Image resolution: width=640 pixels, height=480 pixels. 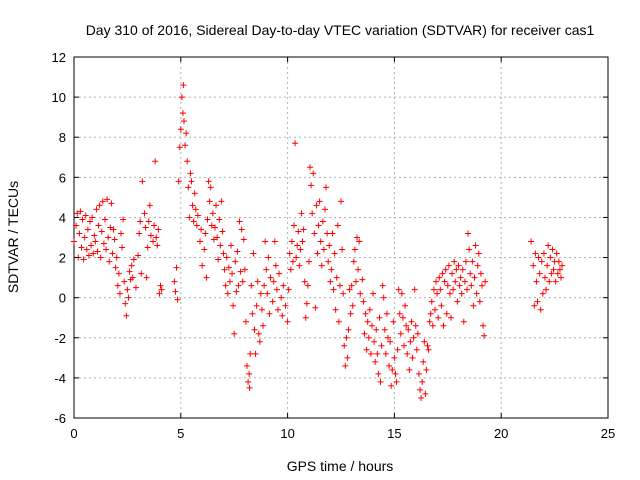 I want to click on y-tick-label: -6, so click(x=60, y=418).